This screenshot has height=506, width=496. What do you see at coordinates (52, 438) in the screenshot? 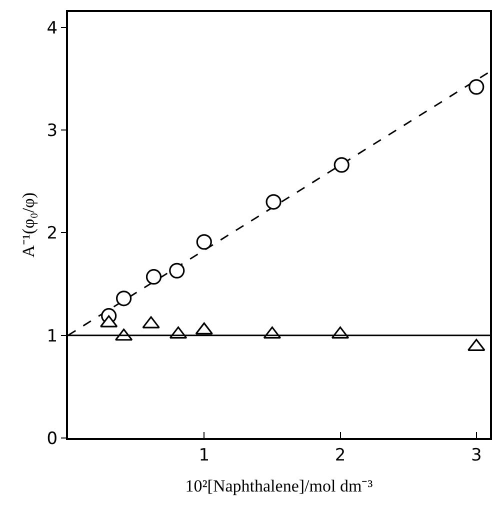
I see `y-tick-label: 0` at bounding box center [52, 438].